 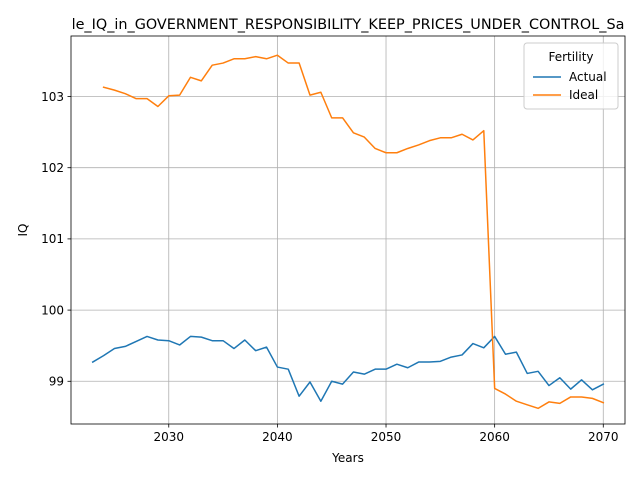 I want to click on legend-label-actual: Actual, so click(x=588, y=77).